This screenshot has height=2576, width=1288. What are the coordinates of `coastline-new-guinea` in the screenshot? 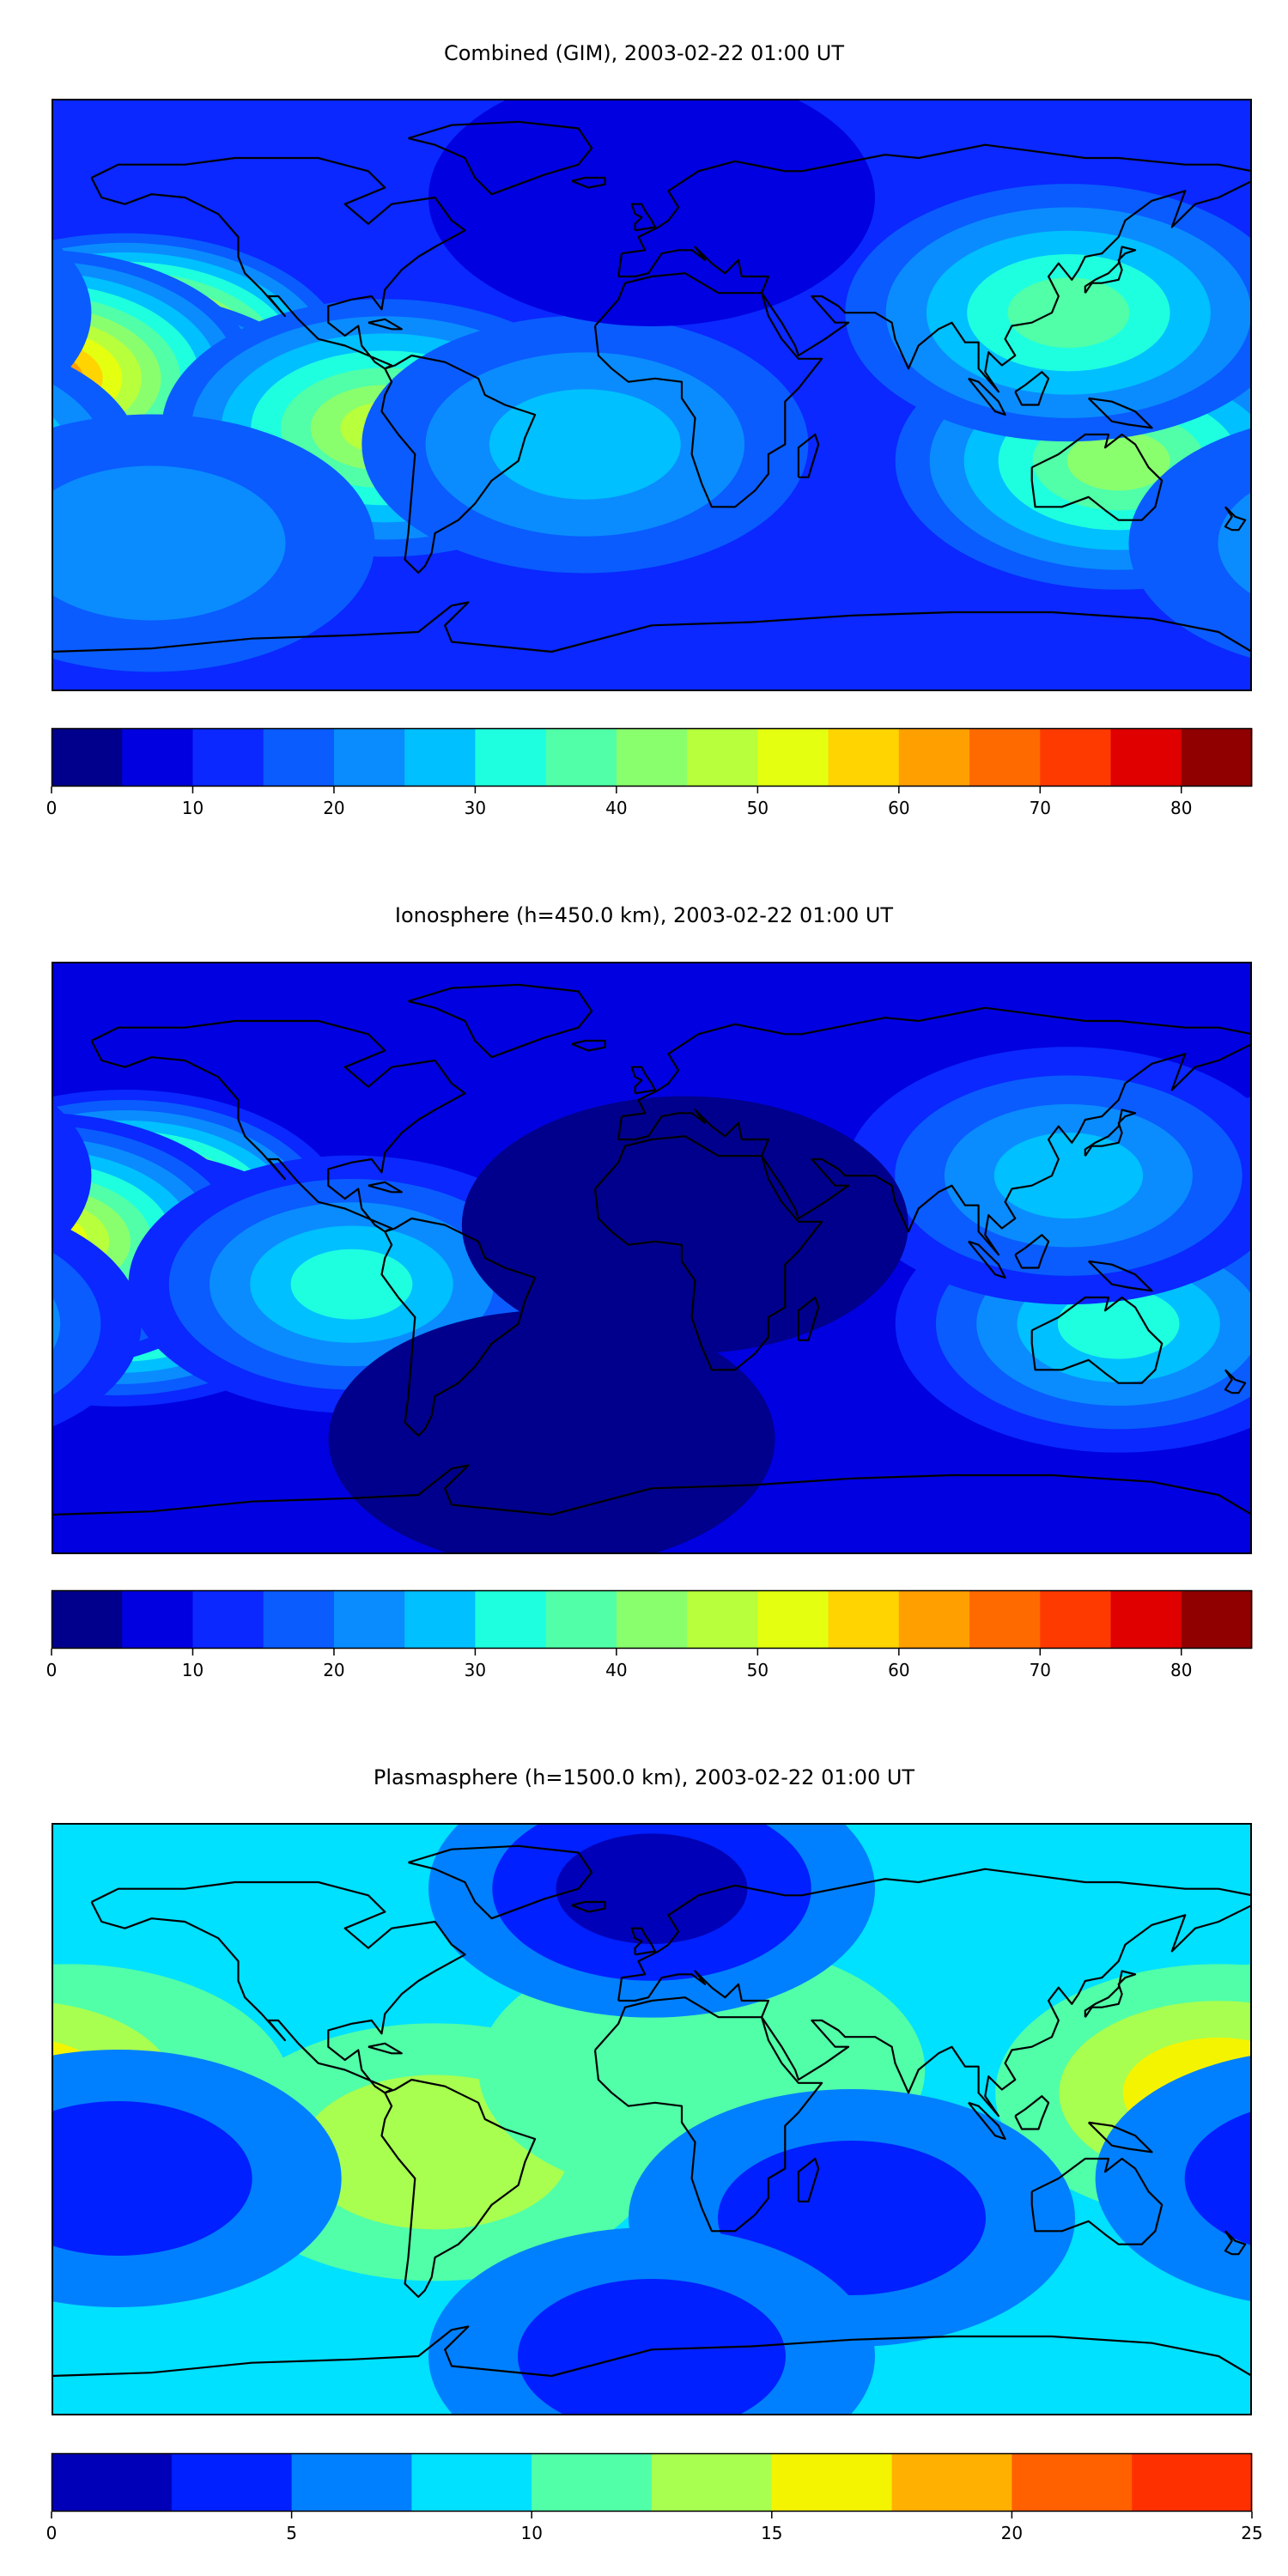 It's located at (1120, 2137).